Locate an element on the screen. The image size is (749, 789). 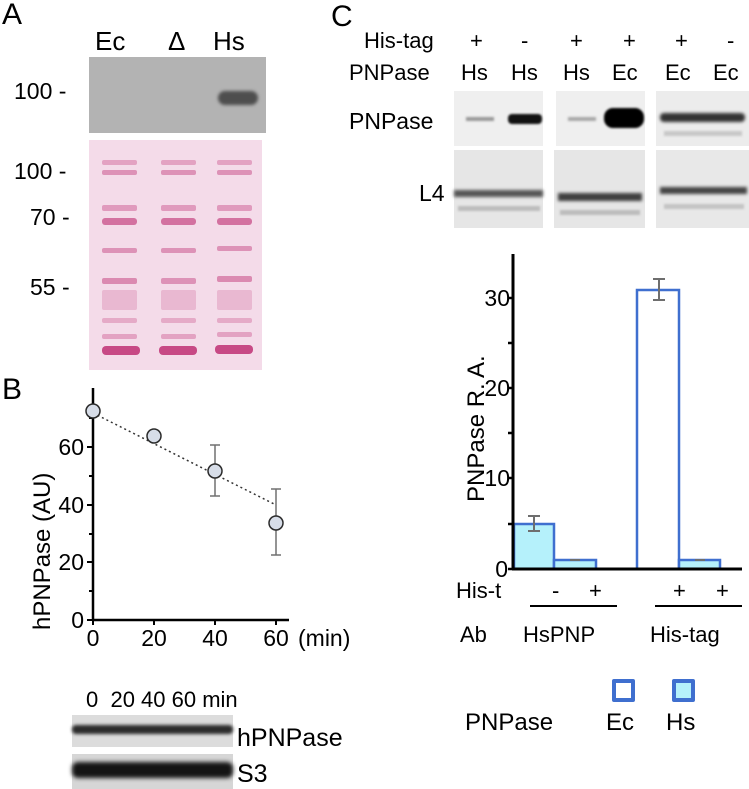
pnpase-1: Hs is located at coordinates (474, 72).